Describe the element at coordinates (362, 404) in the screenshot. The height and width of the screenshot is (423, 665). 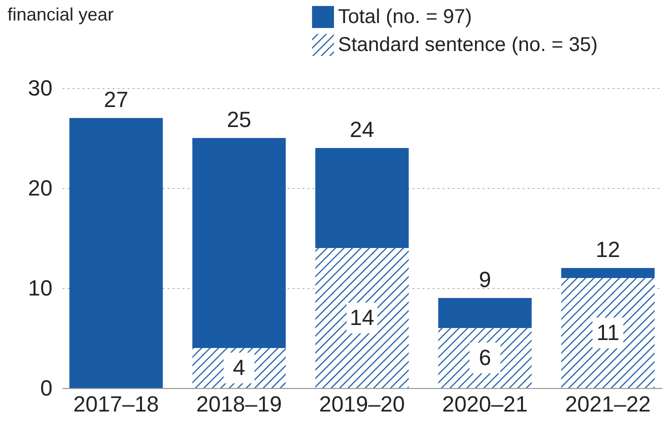
I see `x-tick-label: 2019–20` at that location.